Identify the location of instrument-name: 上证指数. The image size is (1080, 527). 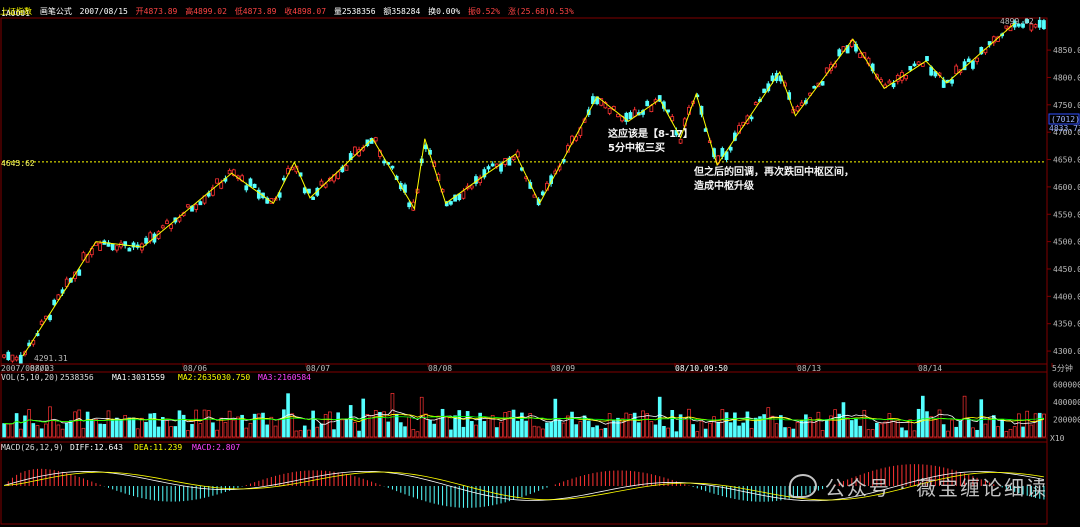
(16, 11).